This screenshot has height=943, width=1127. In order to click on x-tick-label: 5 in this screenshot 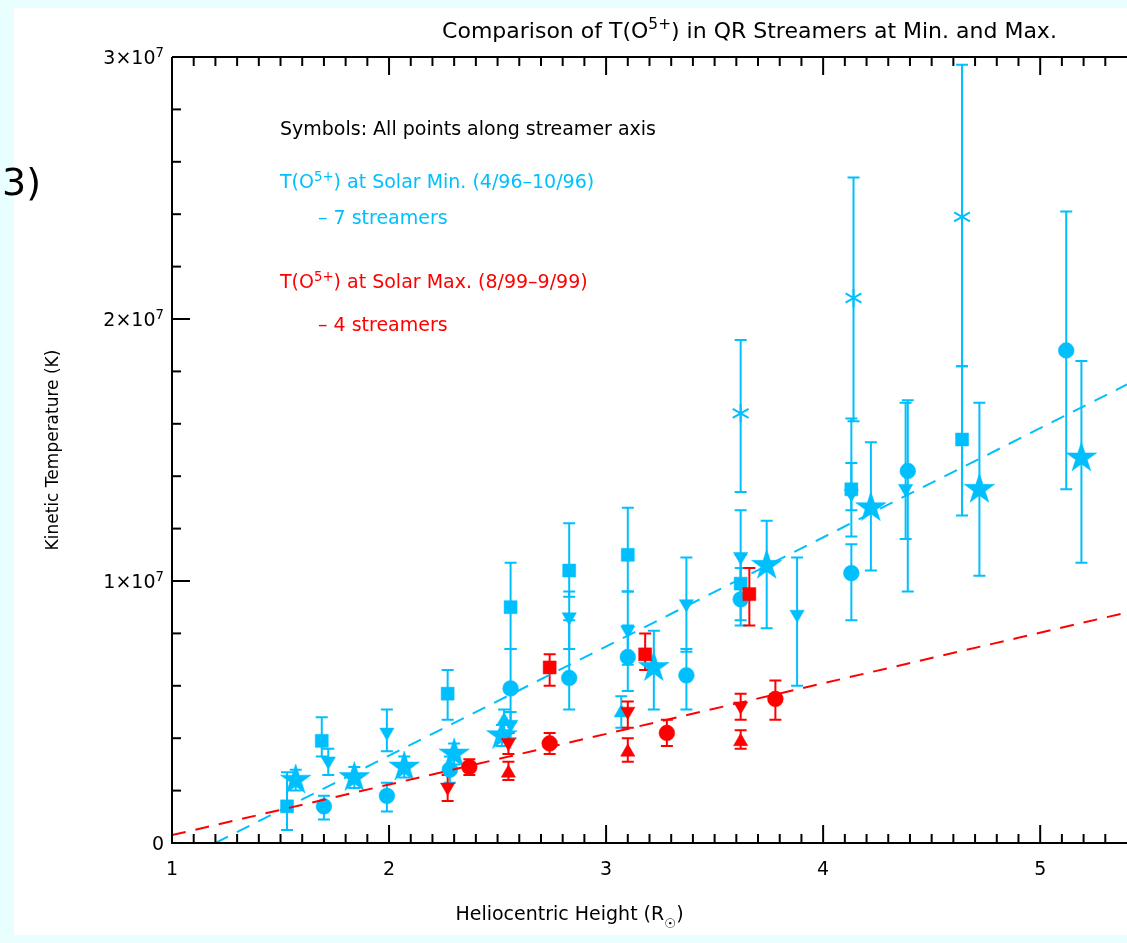, I will do `click(1040, 868)`.